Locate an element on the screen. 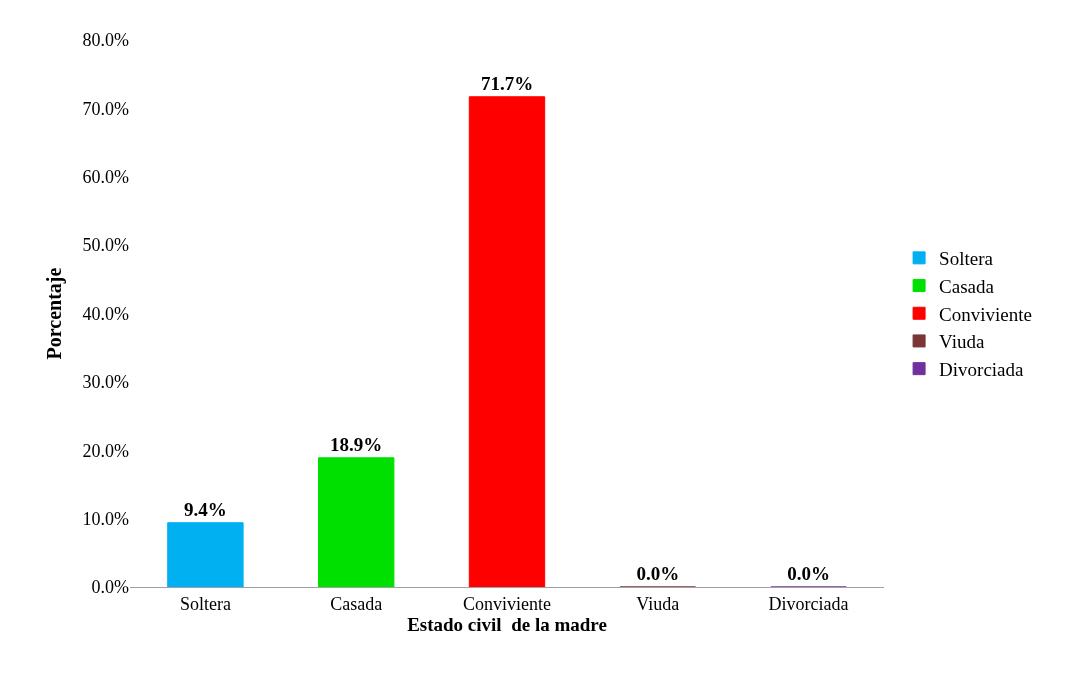  x-axis-title: Estado civil de la madre is located at coordinates (507, 624).